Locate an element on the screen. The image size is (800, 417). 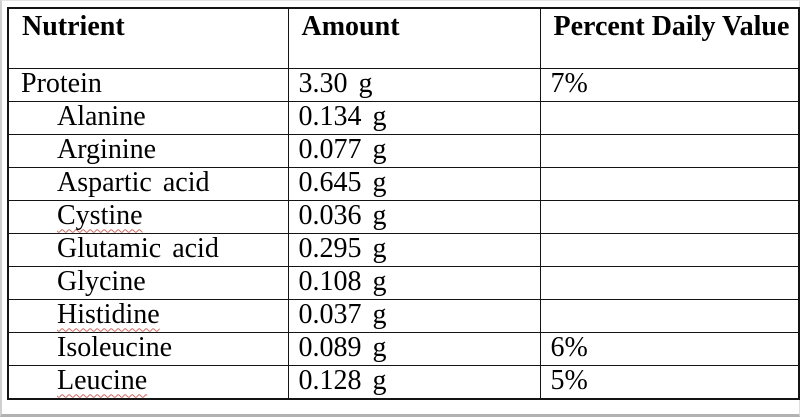
nutrient-cell: Histidine is located at coordinates (148, 315).